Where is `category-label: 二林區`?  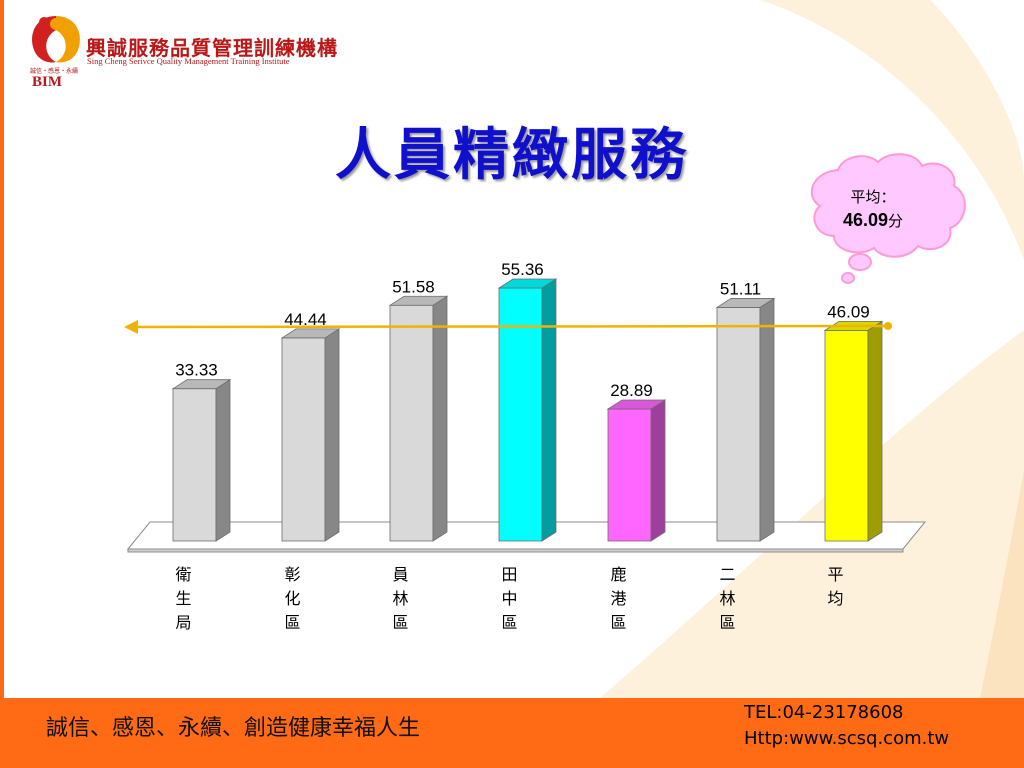
category-label: 二林區 is located at coordinates (727, 598).